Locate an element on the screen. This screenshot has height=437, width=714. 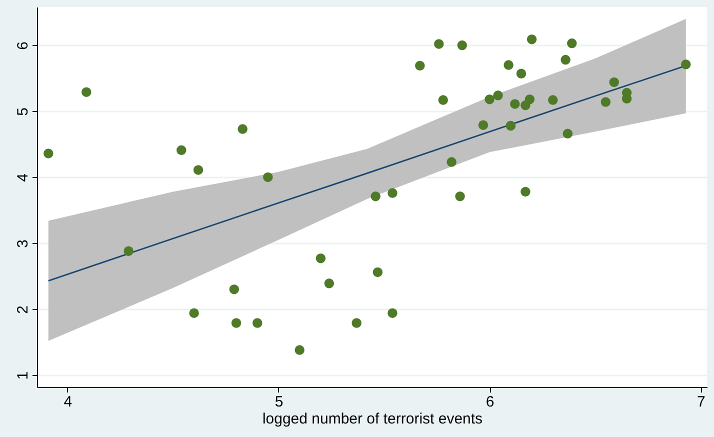
y-tick-label: 2 is located at coordinates (23, 309).